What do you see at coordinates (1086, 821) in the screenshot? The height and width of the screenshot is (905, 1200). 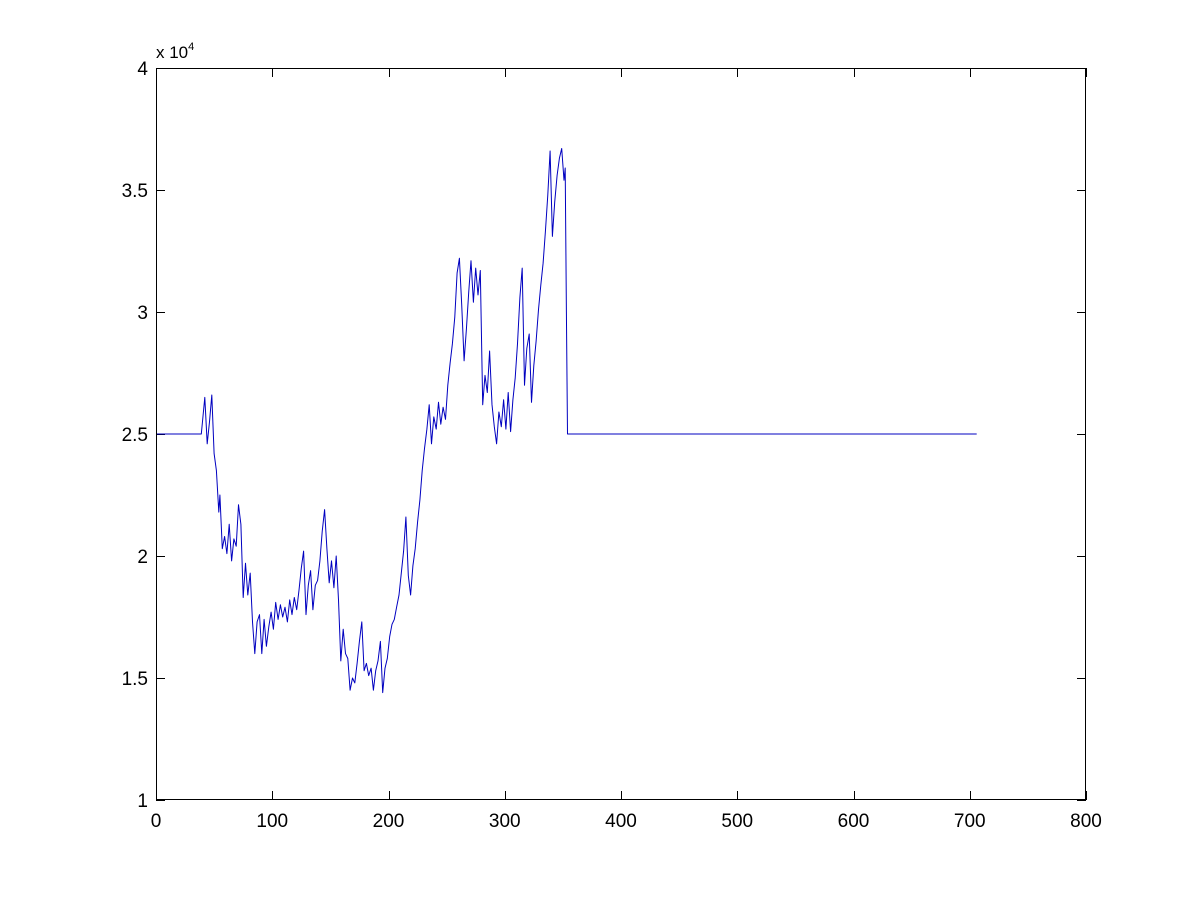 I see `x-tick-label: 800` at bounding box center [1086, 821].